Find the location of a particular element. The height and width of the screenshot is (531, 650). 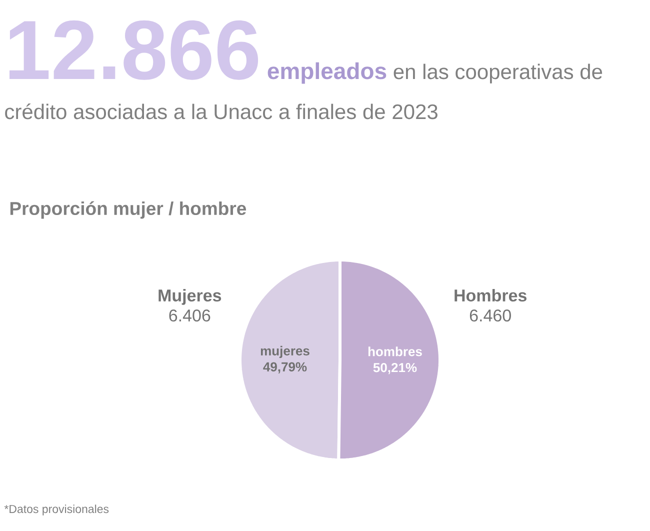

slice-label: Hombres is located at coordinates (490, 295).